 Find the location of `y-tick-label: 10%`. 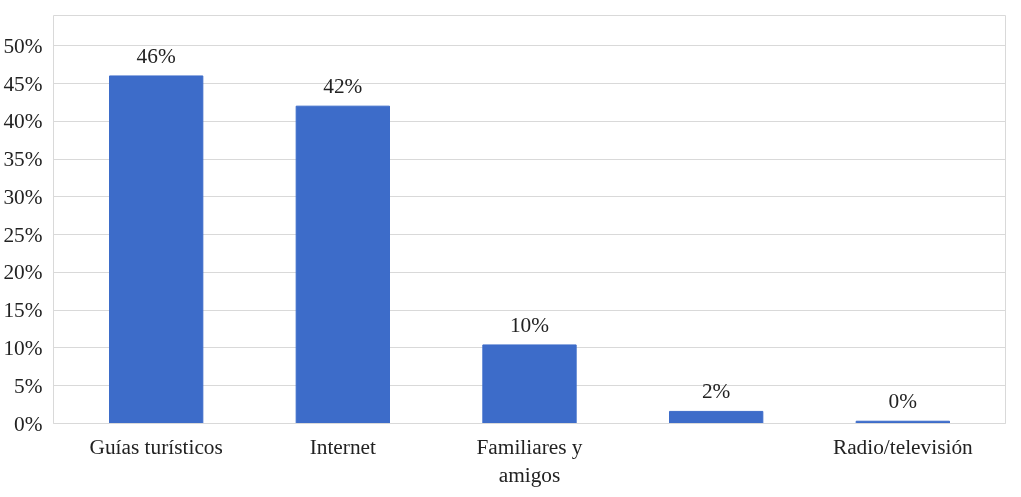

y-tick-label: 10% is located at coordinates (23, 347).